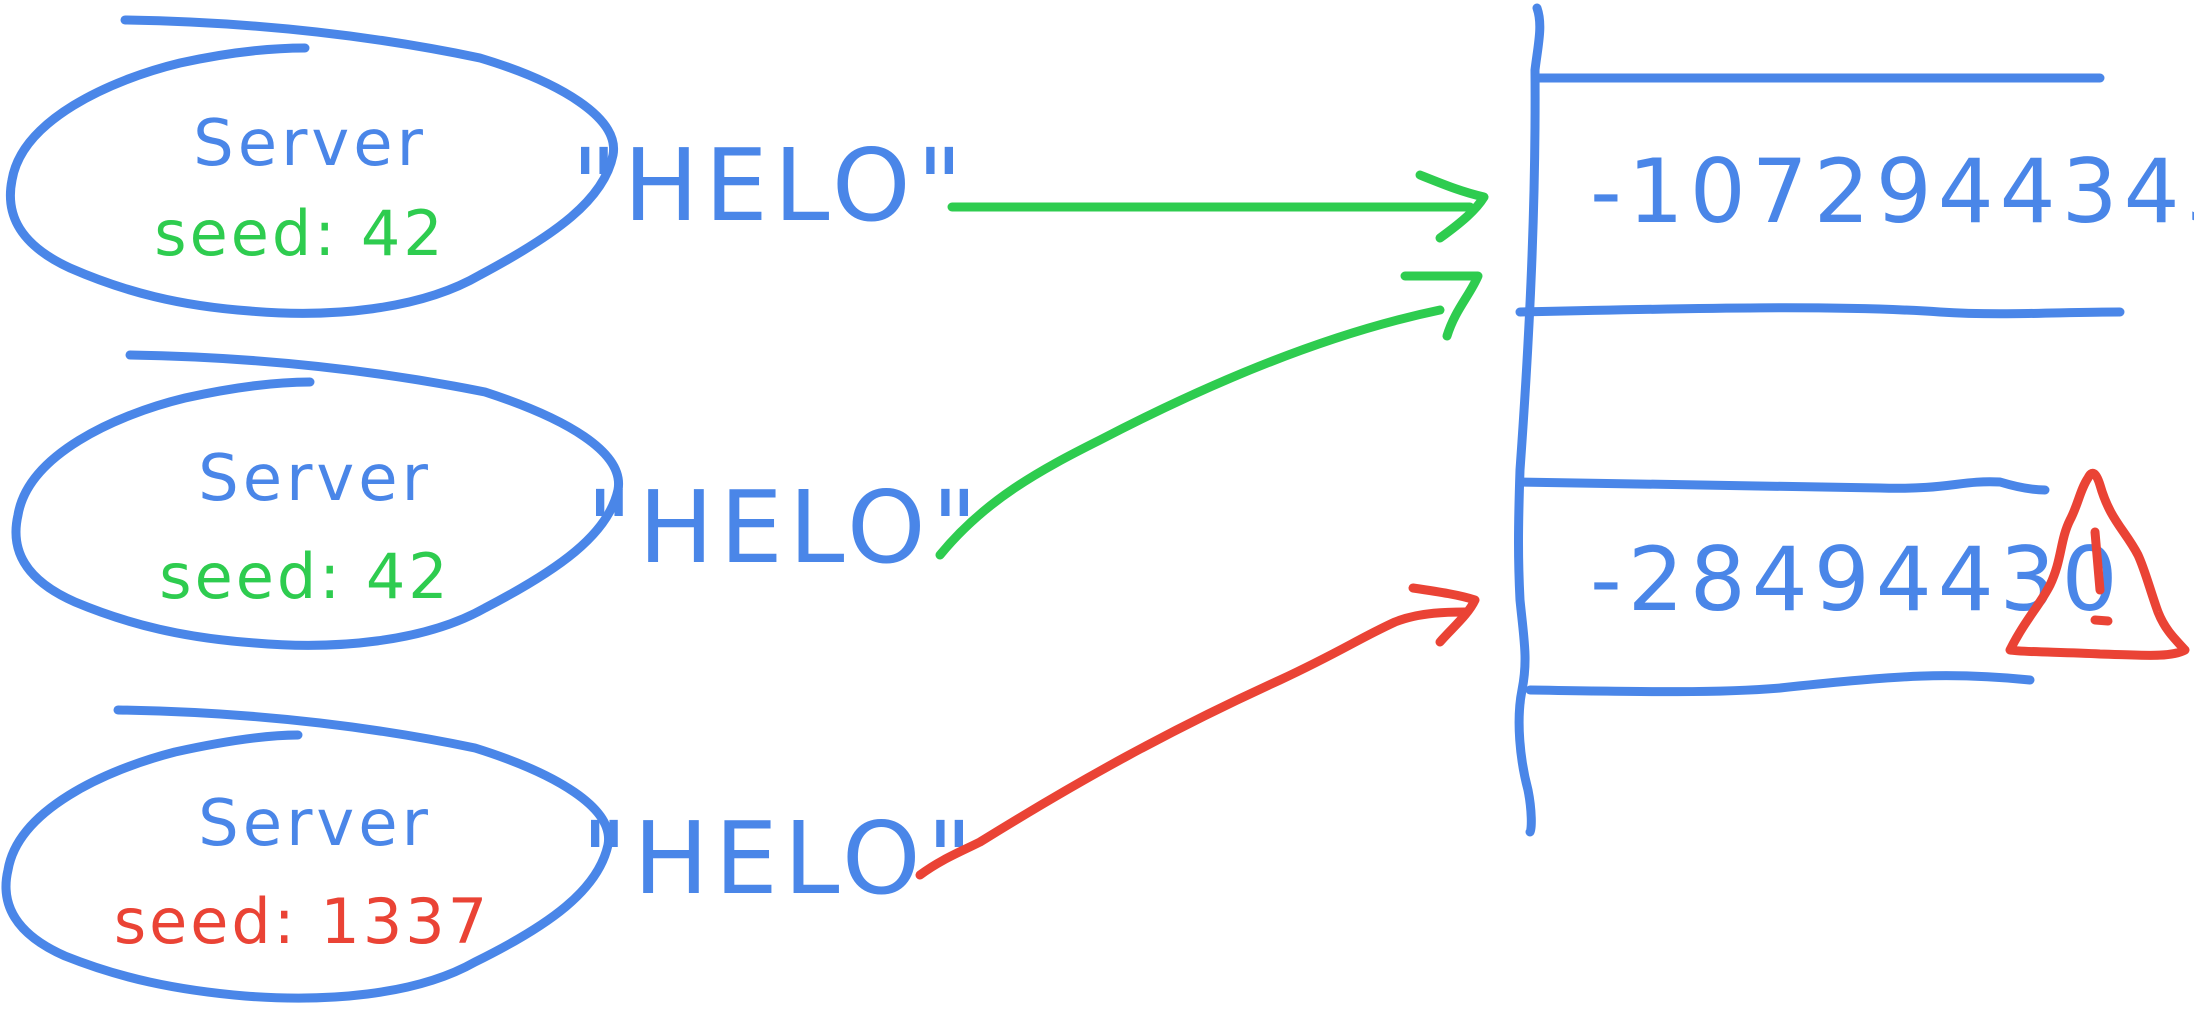  Describe the element at coordinates (2097, 564) in the screenshot. I see `warning-triangle-icon` at that location.